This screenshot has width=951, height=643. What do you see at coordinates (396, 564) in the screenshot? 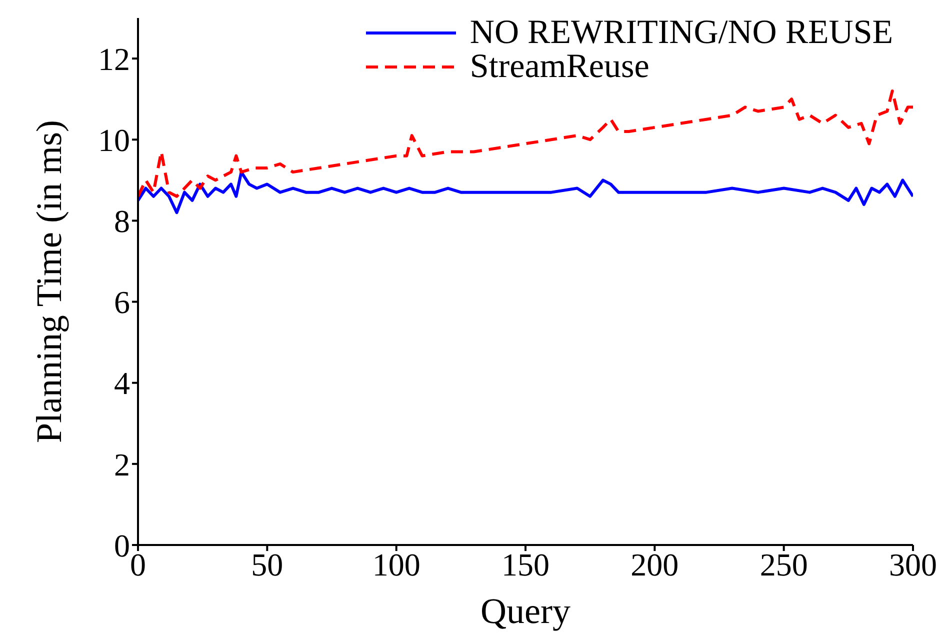
I see `x-tick-label: 100` at bounding box center [396, 564].